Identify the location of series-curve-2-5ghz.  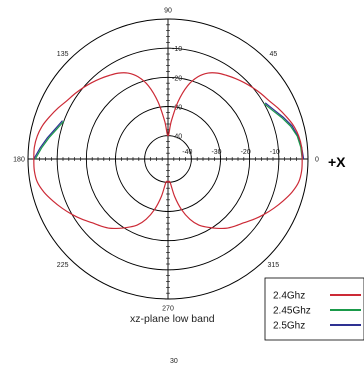
(169, 131).